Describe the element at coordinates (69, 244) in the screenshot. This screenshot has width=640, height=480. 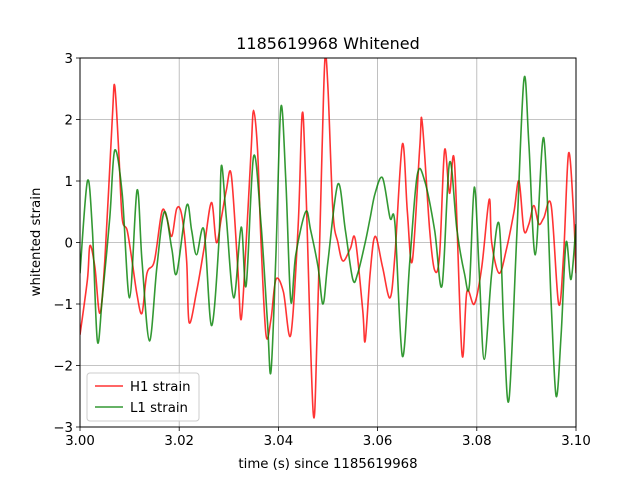
I see `y-tick-label: 0` at that location.